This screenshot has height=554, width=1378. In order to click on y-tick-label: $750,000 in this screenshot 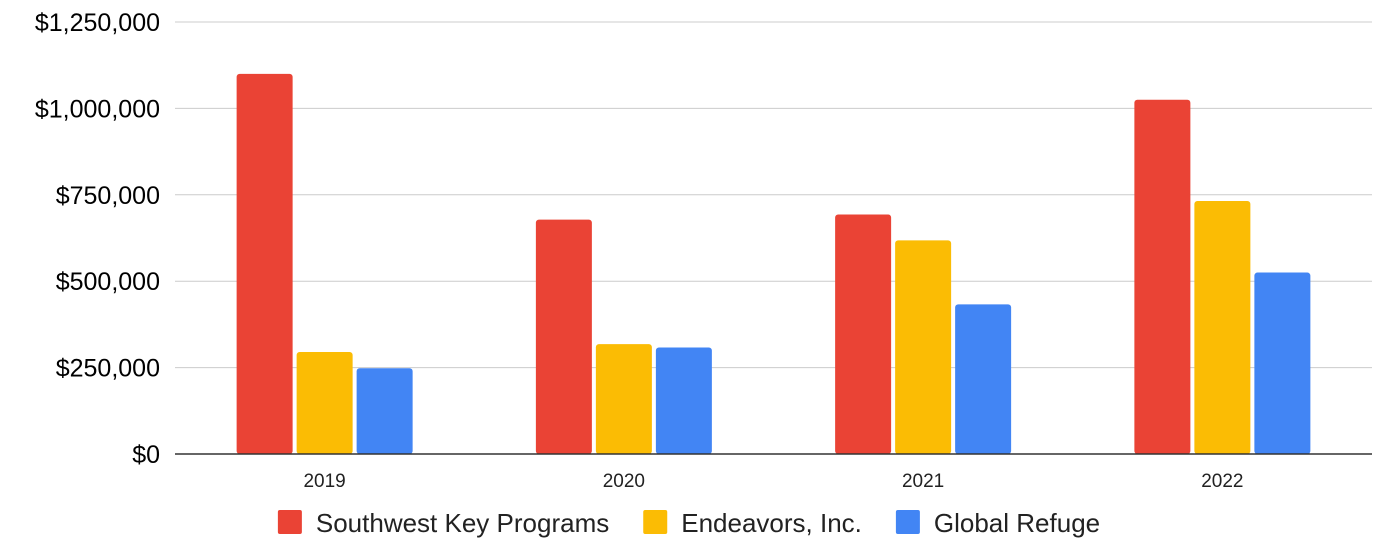, I will do `click(108, 196)`.